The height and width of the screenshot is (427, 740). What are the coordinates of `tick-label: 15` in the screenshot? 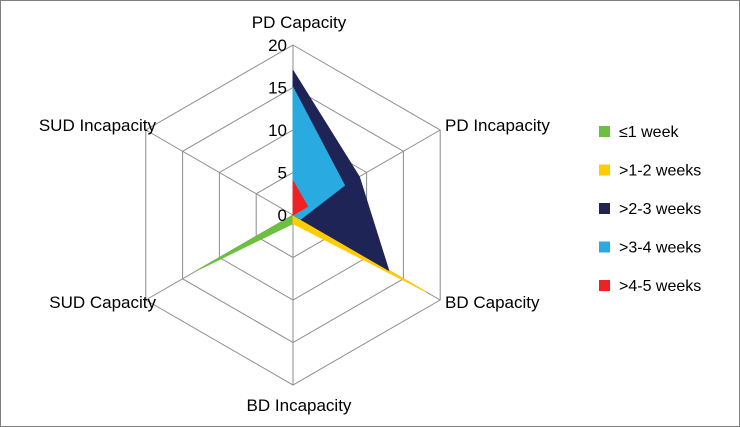 It's located at (277, 88).